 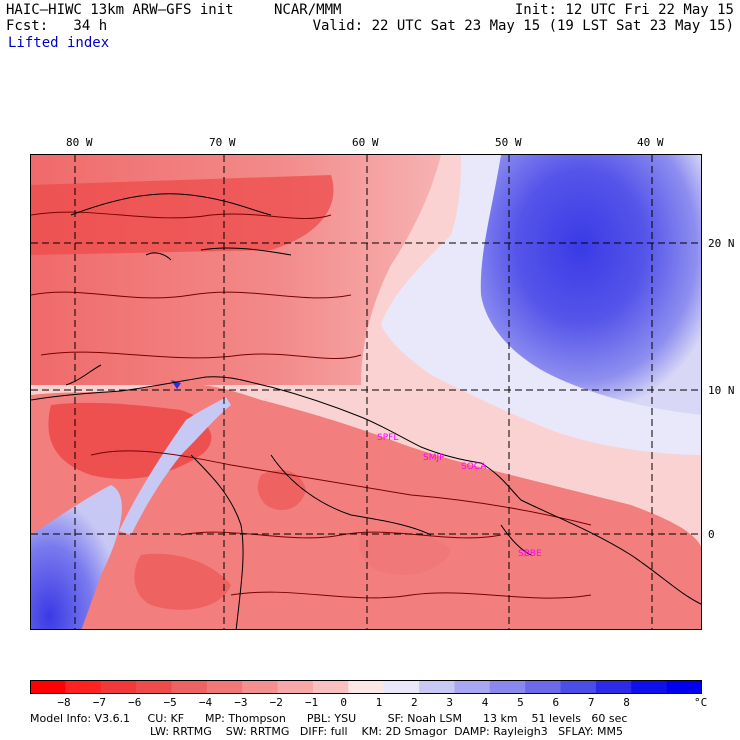 I want to click on lat-label-eq: 0, so click(x=711, y=534).